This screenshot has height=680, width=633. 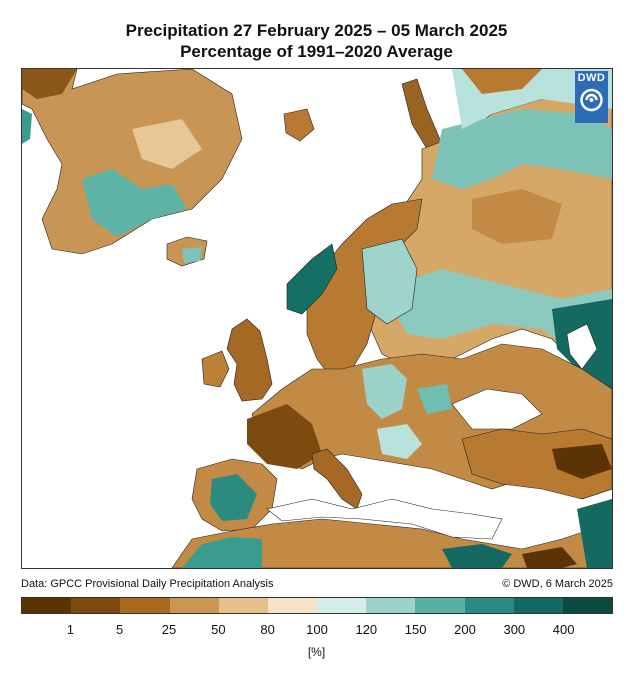 I want to click on legend-tick-label: 300, so click(x=514, y=629).